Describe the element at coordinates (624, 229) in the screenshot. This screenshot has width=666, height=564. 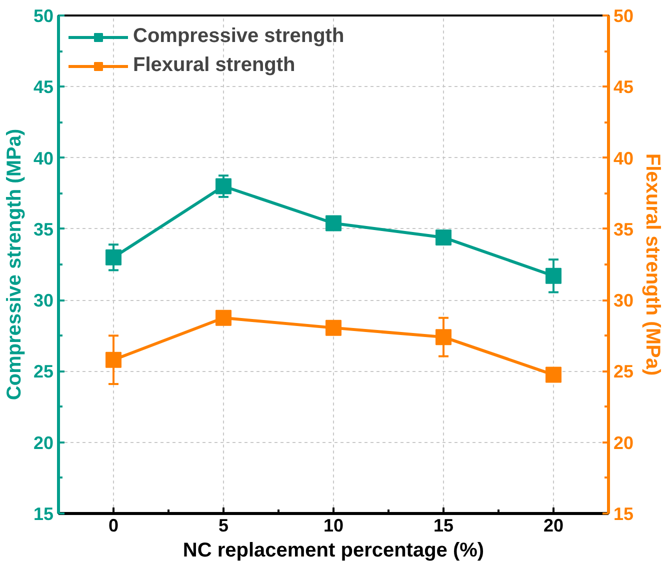
I see `y2-tick-label: 35` at that location.